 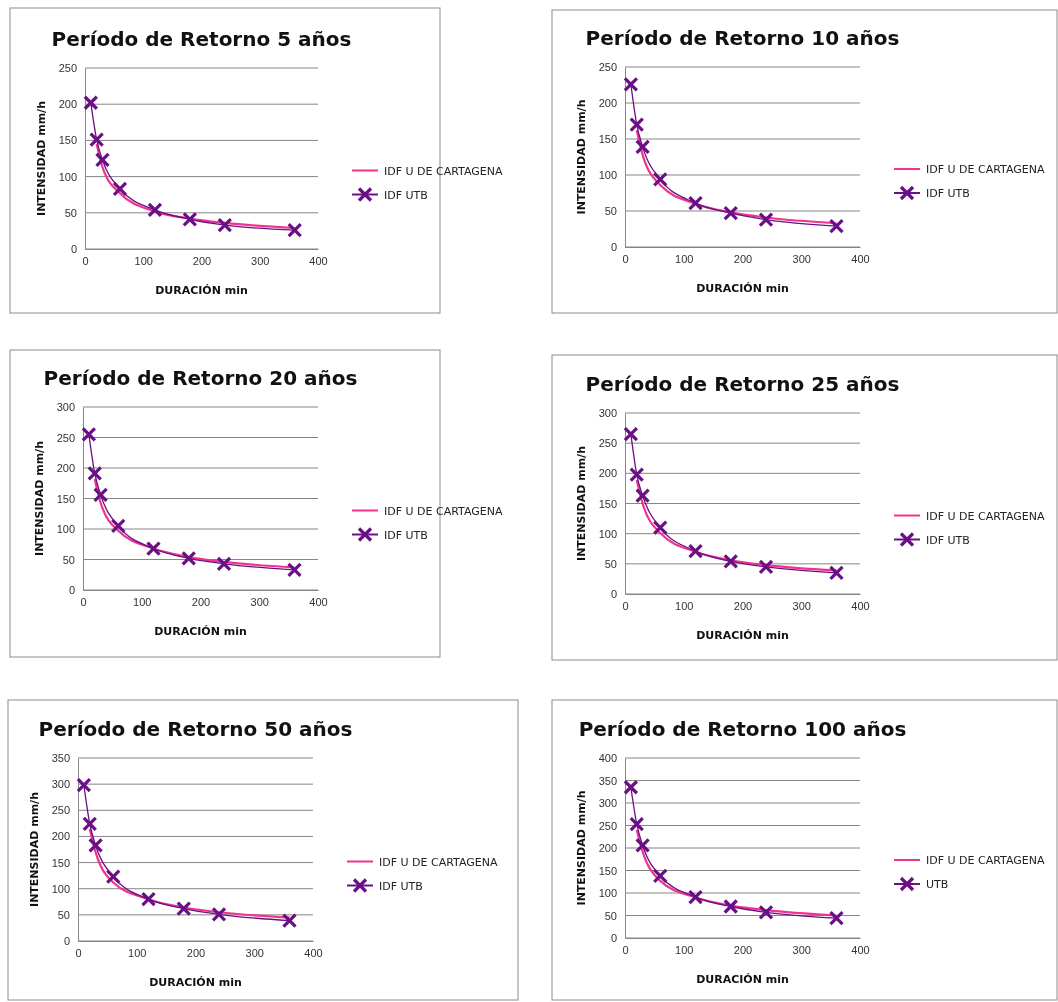 I want to click on y-tick-label: 0, so click(x=613, y=938).